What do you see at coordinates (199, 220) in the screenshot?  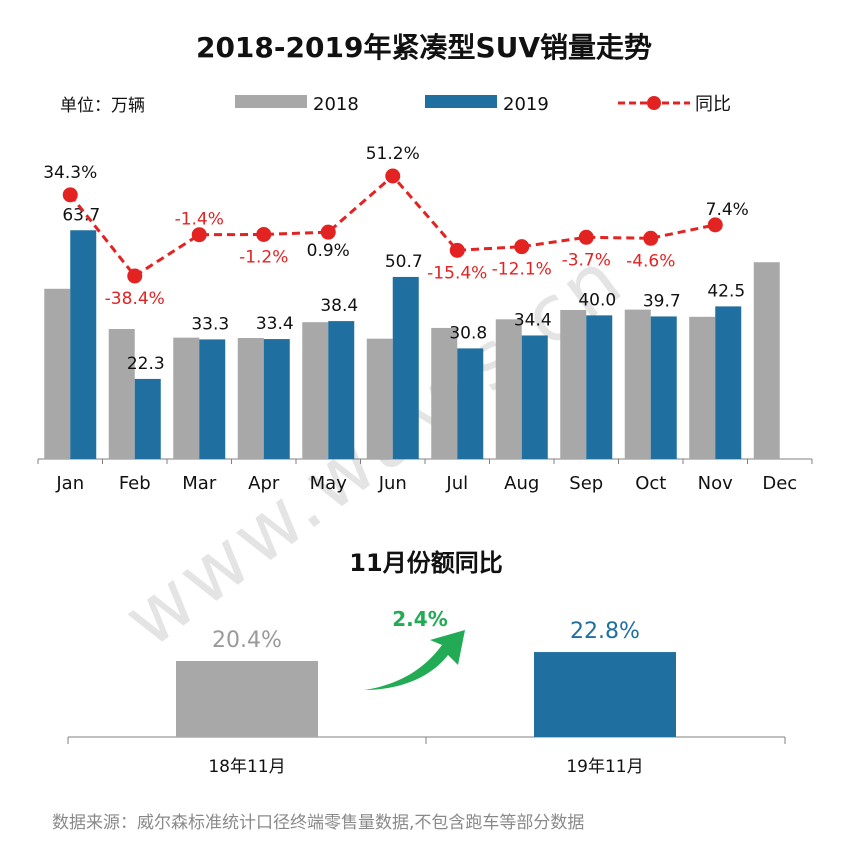 I see `yoy-label: -1.4%` at bounding box center [199, 220].